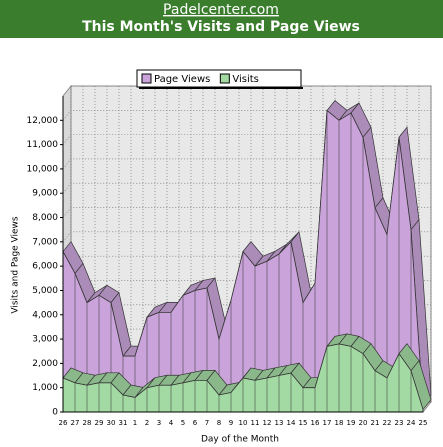  Describe the element at coordinates (399, 423) in the screenshot. I see `x-tick-label: 23` at that location.